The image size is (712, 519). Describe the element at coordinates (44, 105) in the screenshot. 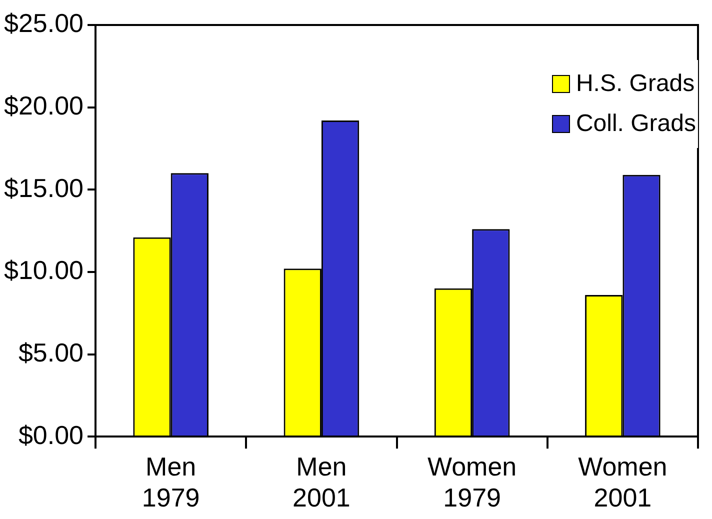

I see `y-tick-label: $20.00` at that location.